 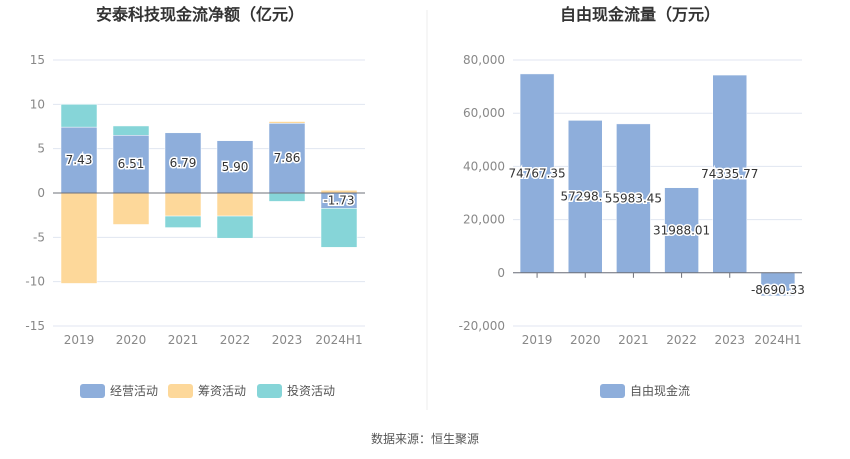 I want to click on right-chart-title: 自由现金流量（万元）, so click(x=640, y=14).